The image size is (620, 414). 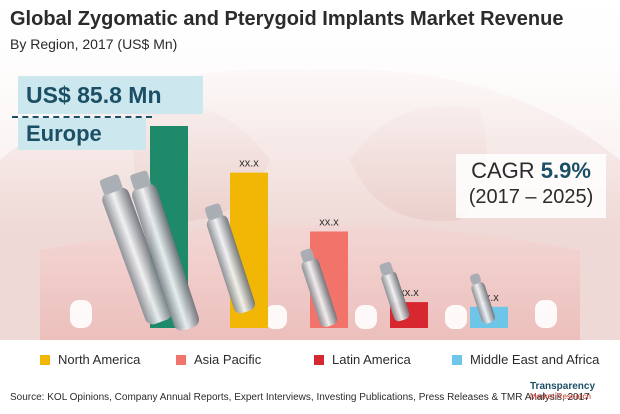 I want to click on legend-label: Asia Pacific, so click(x=228, y=359).